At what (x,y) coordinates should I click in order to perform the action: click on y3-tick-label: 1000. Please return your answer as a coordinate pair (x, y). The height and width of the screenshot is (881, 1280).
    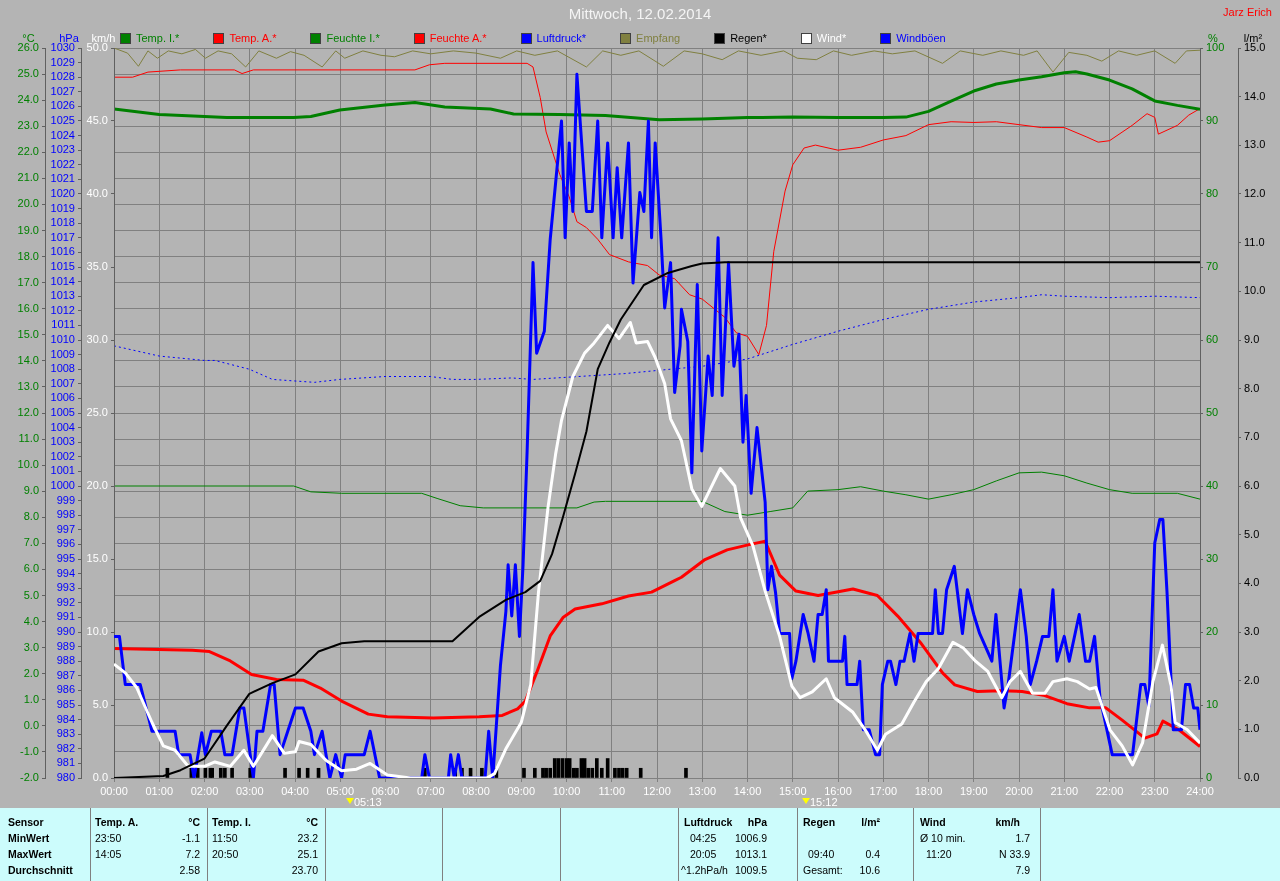
    Looking at the image, I should click on (62, 485).